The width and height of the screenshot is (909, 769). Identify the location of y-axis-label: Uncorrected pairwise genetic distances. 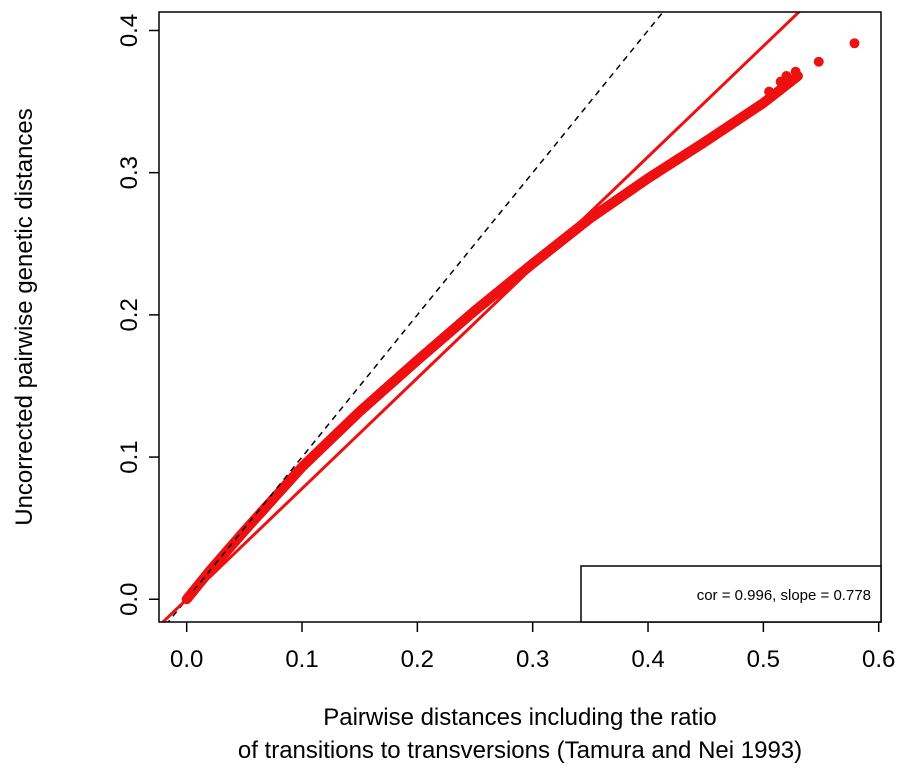
(24, 317).